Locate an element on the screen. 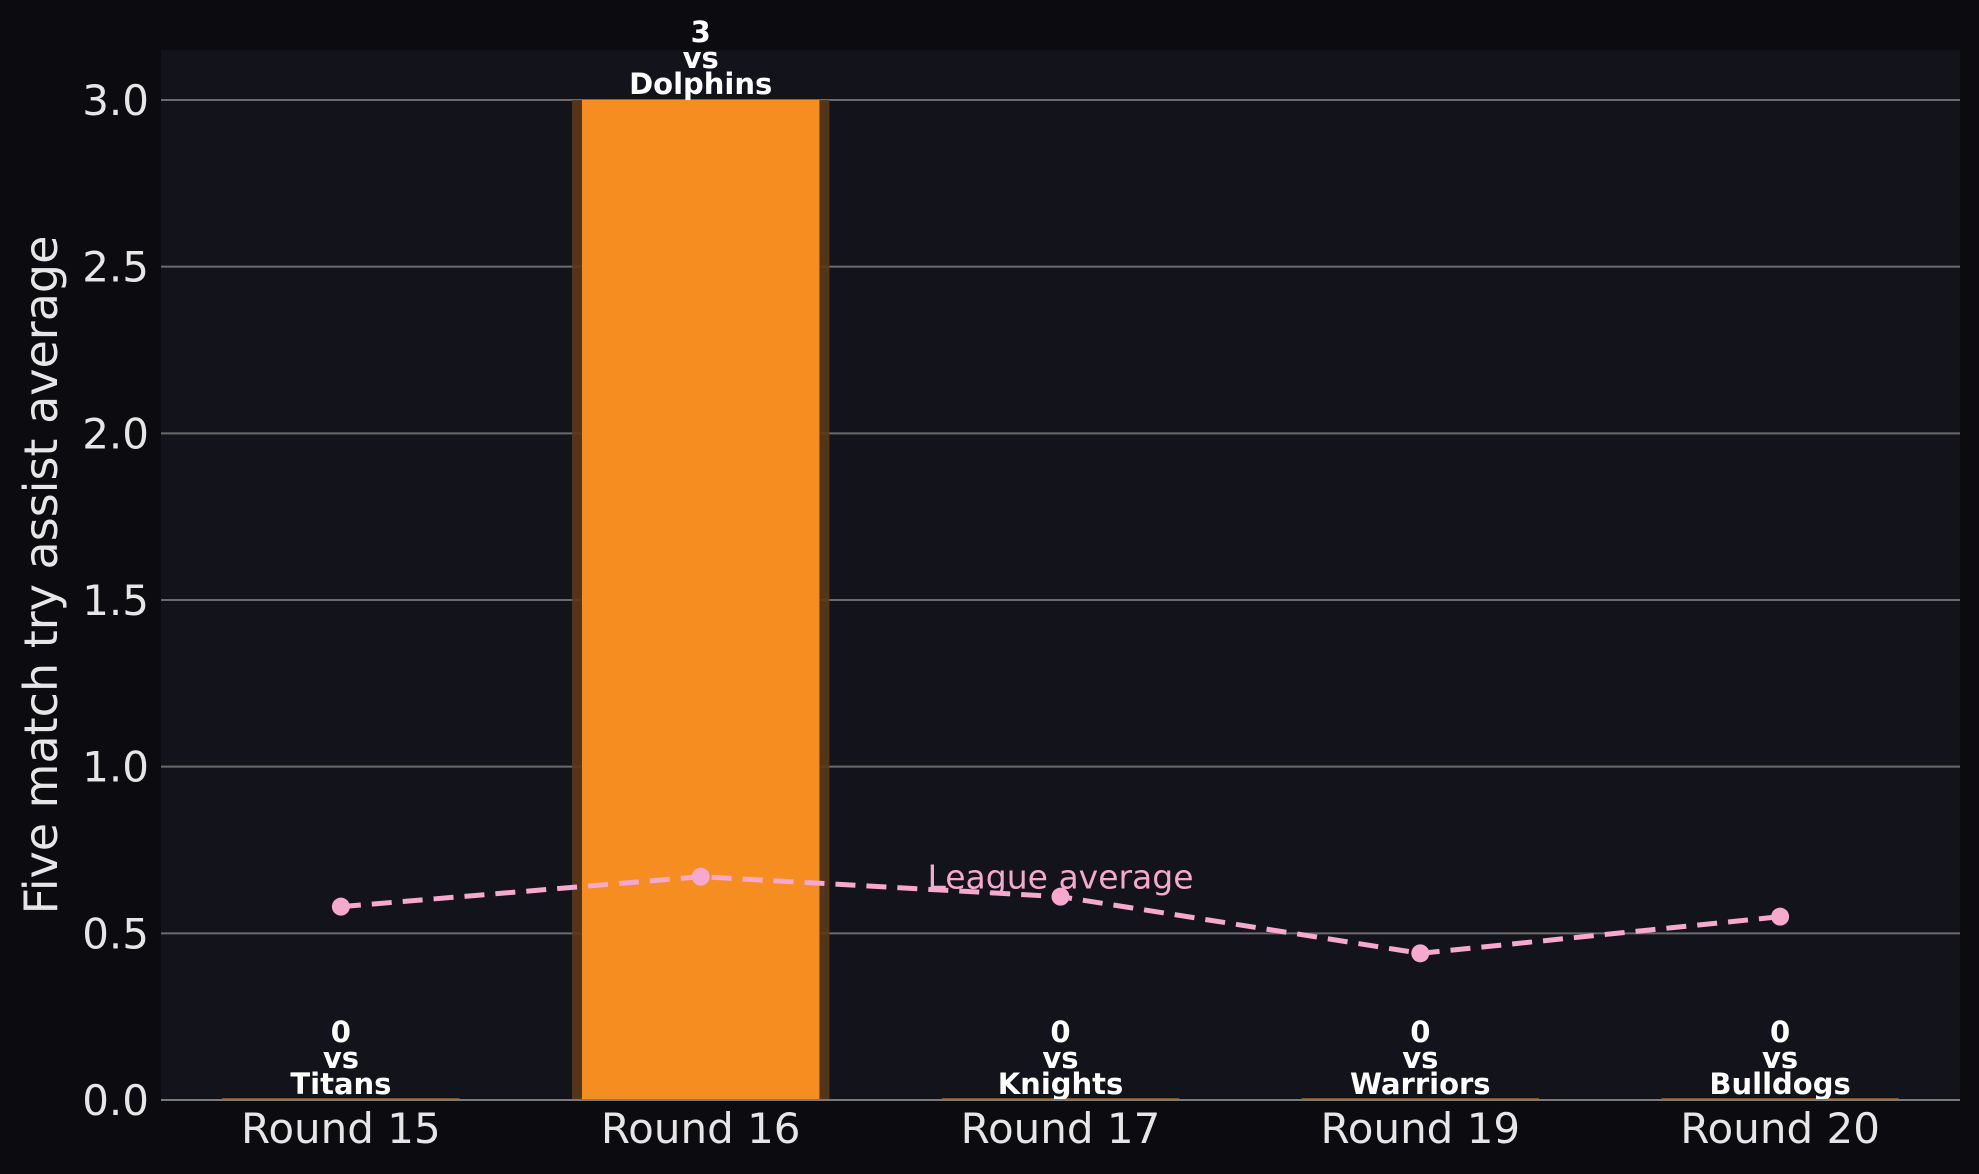  opponent-label: Knights is located at coordinates (1061, 1084).